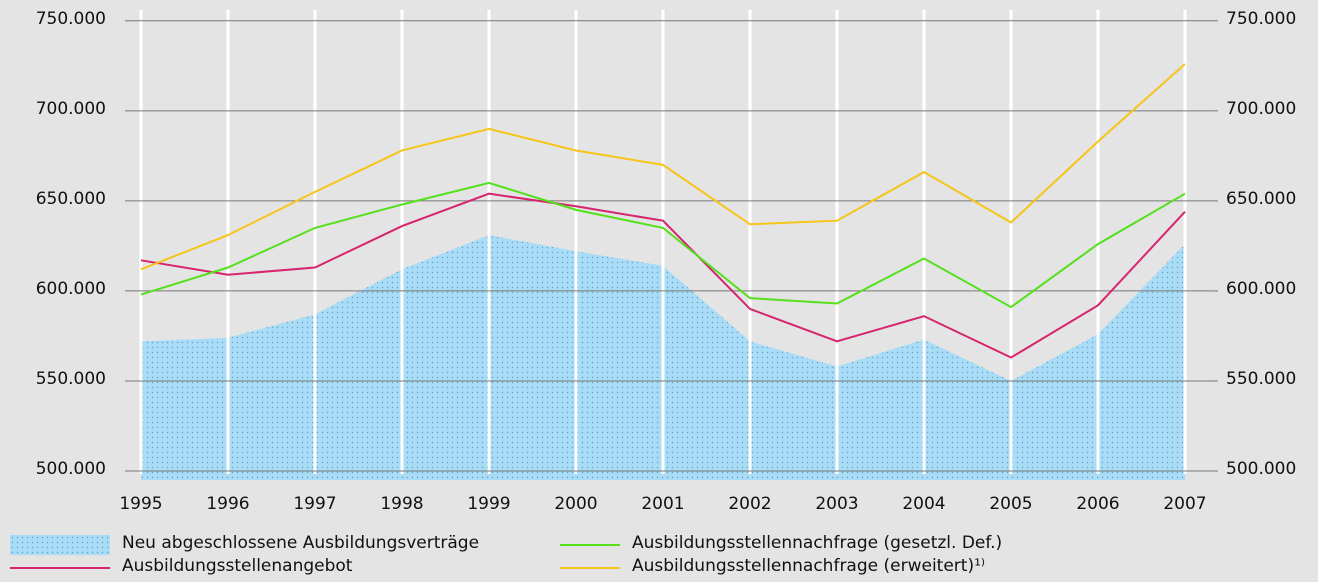 Image resolution: width=1318 pixels, height=582 pixels. Describe the element at coordinates (1261, 469) in the screenshot. I see `y2-tick-label: 500.000` at that location.